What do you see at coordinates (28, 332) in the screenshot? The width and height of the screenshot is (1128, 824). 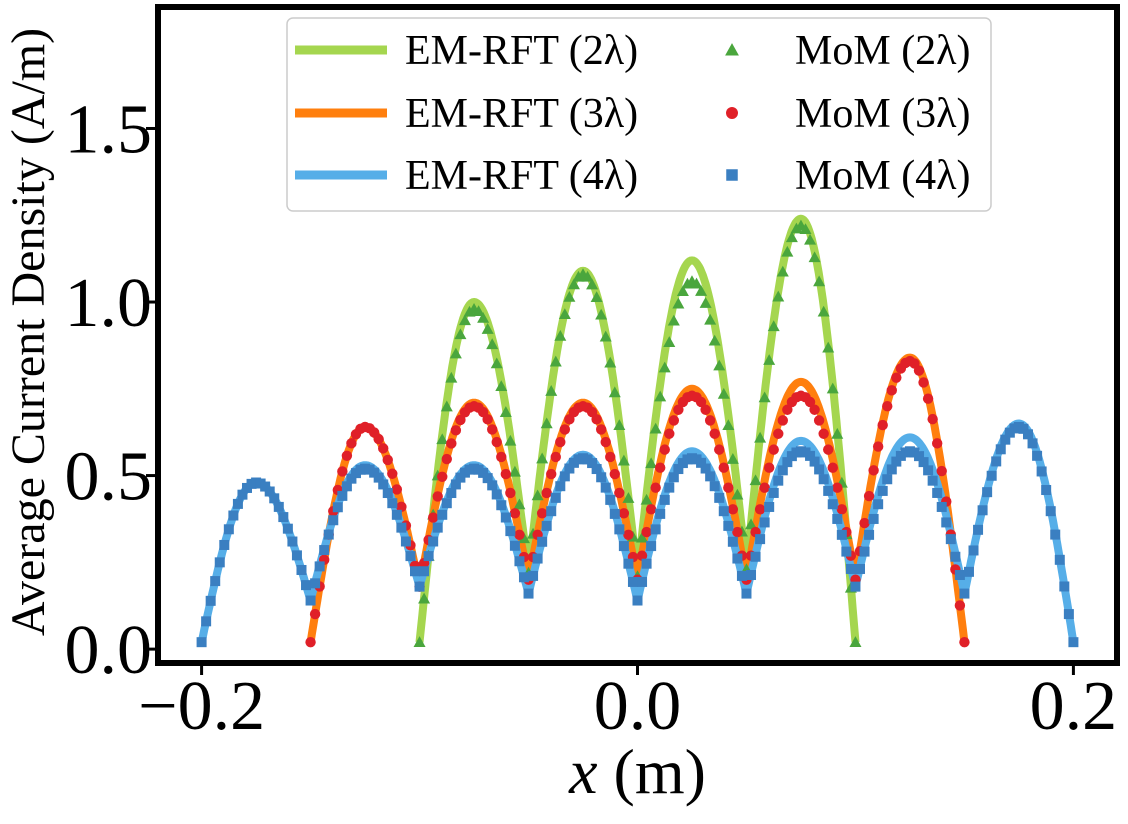 I see `y-axis-label: Average Current Density (A/m)` at bounding box center [28, 332].